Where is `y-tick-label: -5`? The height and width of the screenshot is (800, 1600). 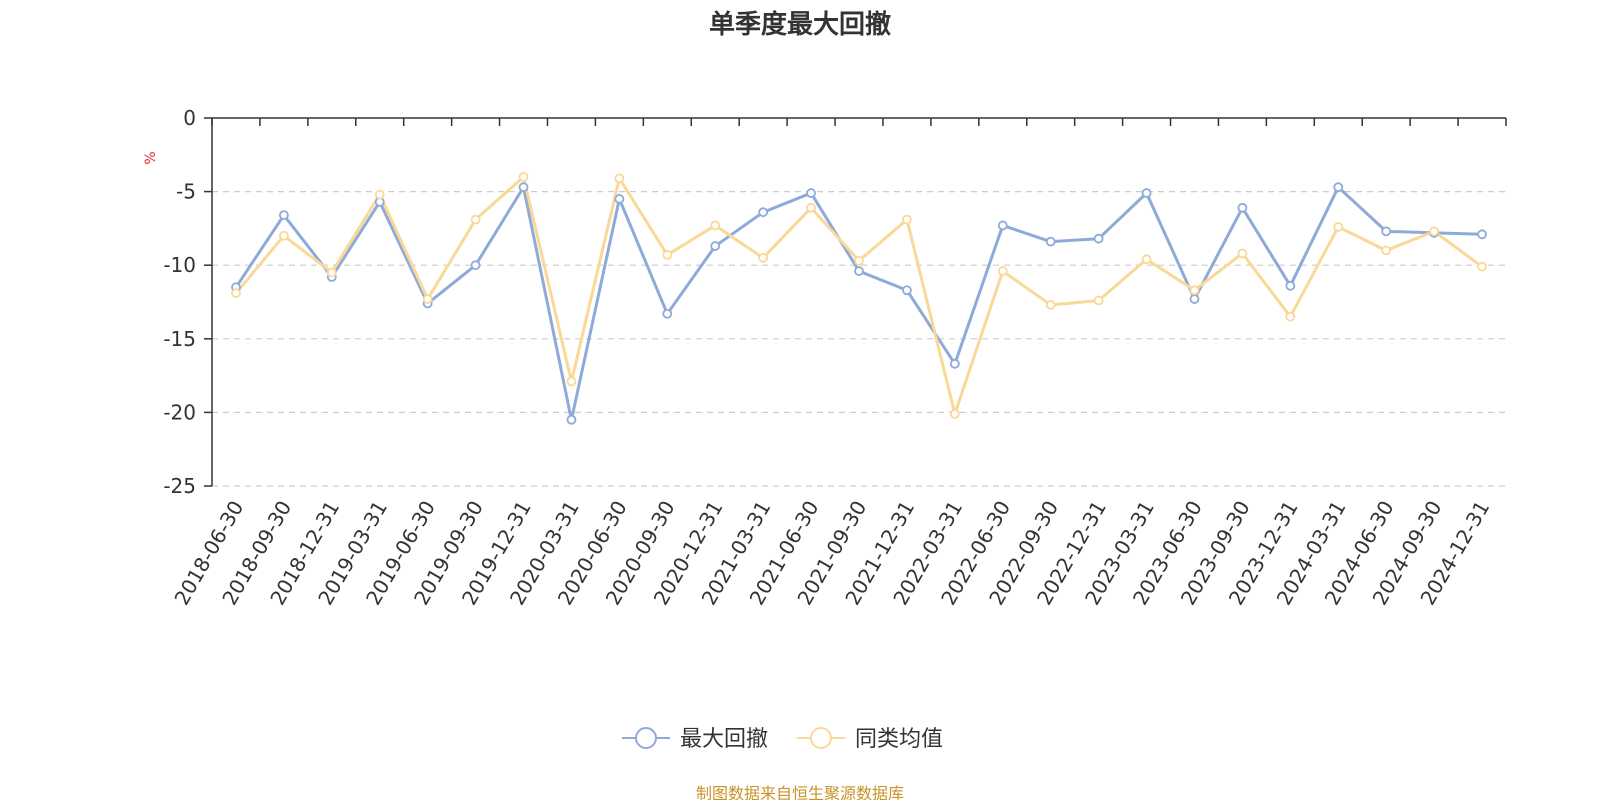 y-tick-label: -5 is located at coordinates (186, 192).